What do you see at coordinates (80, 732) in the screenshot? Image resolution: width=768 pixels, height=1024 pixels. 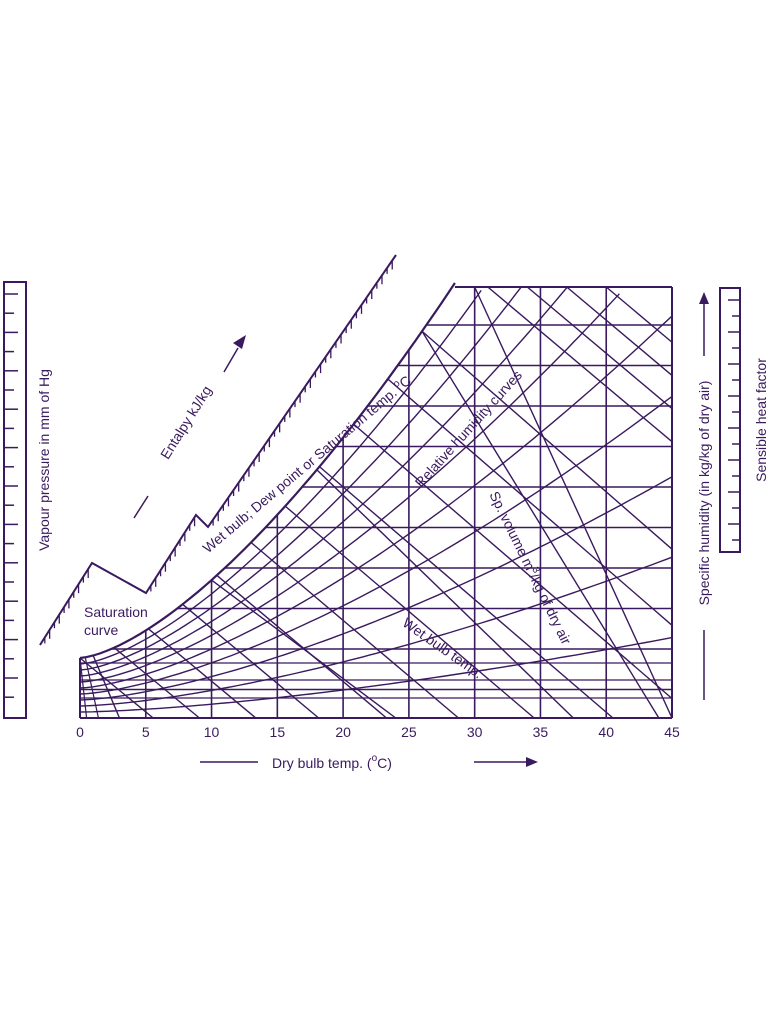 I see `x-axis-tick-label: 0` at bounding box center [80, 732].